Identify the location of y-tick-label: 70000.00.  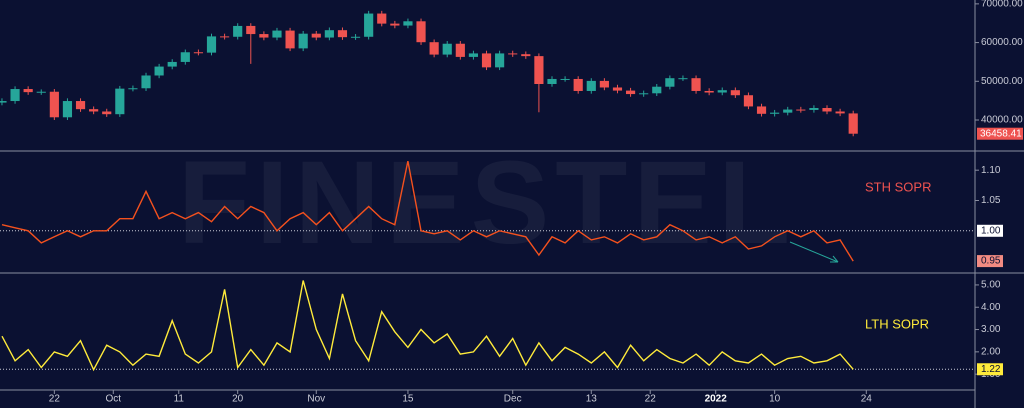
(1002, 5).